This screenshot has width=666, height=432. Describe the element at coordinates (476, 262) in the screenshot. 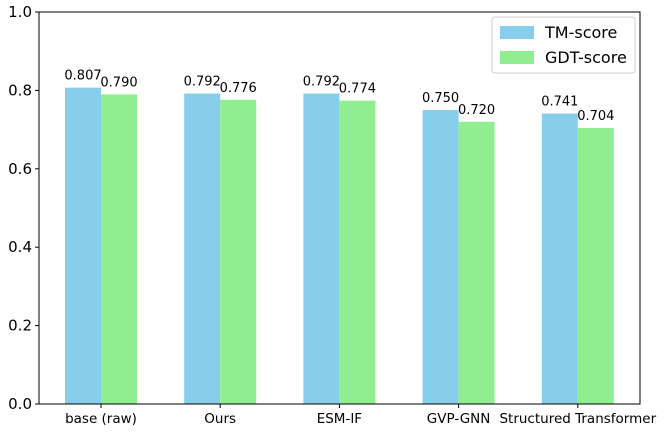

I see `bar-gdt-score-gvp-gnn` at that location.